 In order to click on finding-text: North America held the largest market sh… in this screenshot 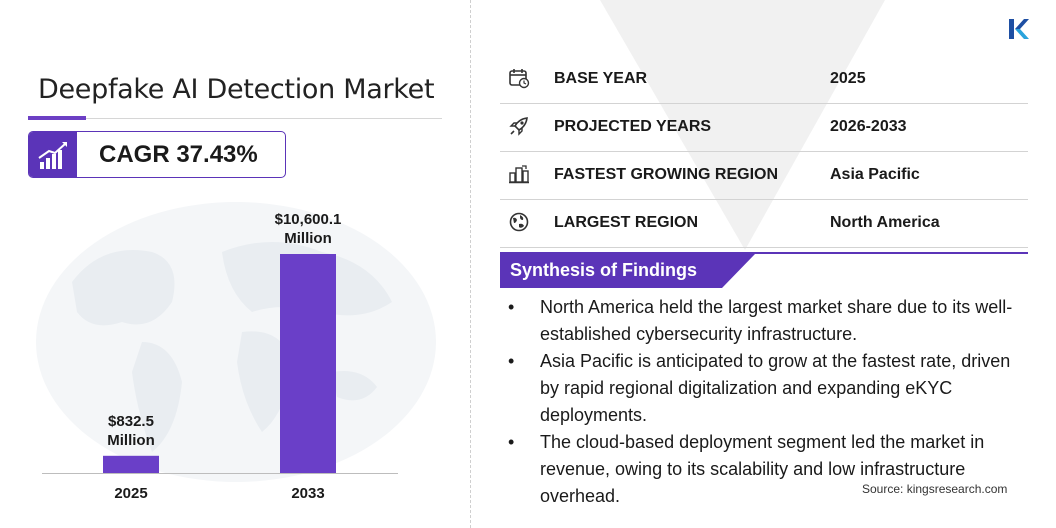, I will do `click(776, 320)`.